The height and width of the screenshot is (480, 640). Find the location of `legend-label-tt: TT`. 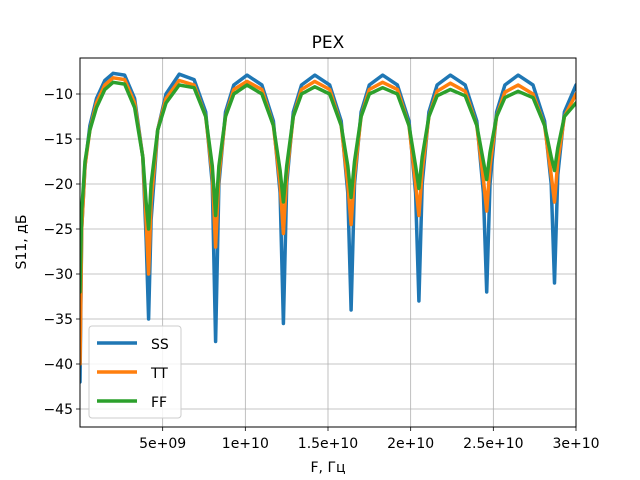

legend-label-tt: TT is located at coordinates (159, 374).